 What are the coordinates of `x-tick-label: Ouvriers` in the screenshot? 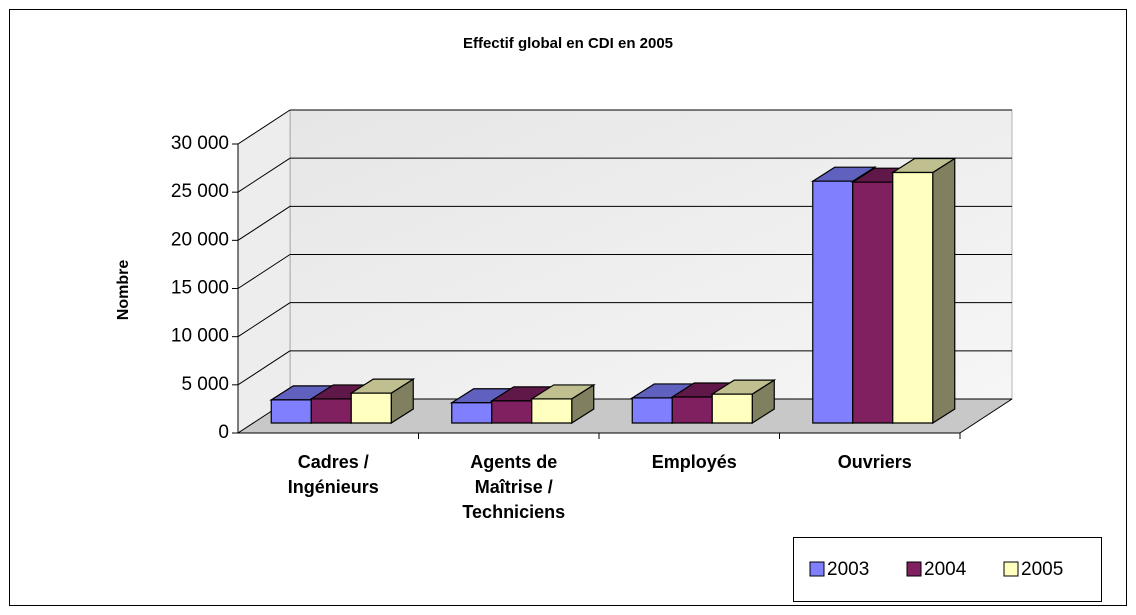 It's located at (874, 462).